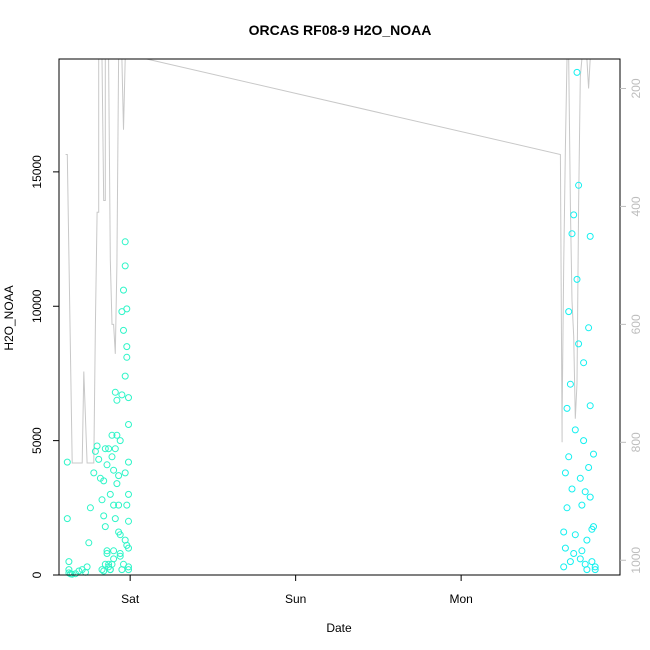 The height and width of the screenshot is (650, 650). I want to click on y2-tick-label: 800, so click(636, 442).